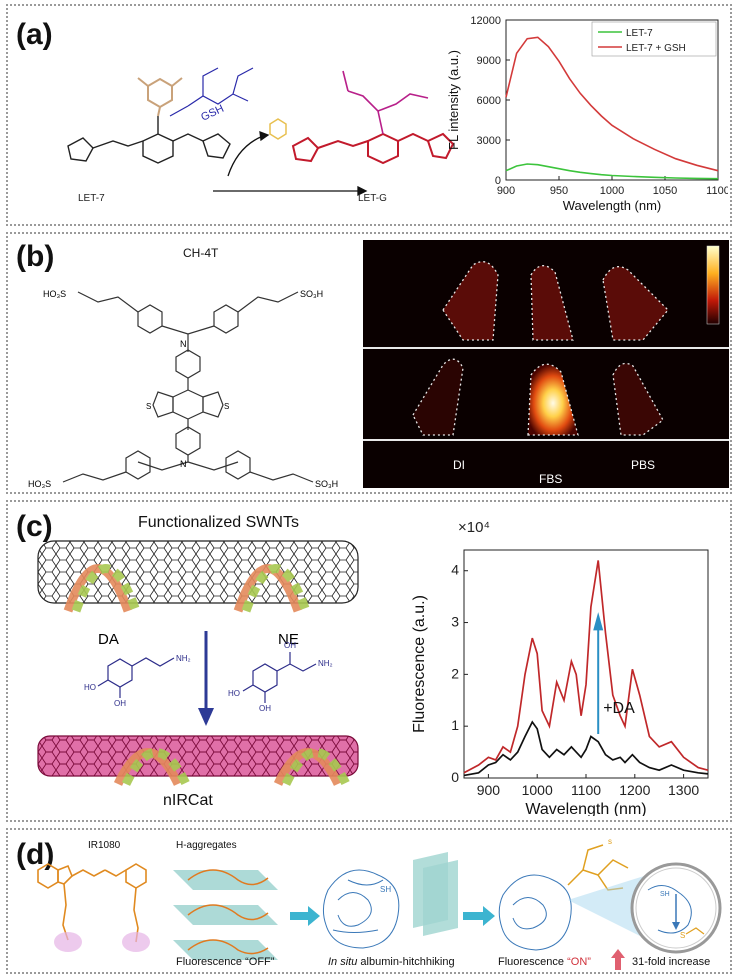  Describe the element at coordinates (104, 845) in the screenshot. I see `ir1080-label: IR1080` at that location.